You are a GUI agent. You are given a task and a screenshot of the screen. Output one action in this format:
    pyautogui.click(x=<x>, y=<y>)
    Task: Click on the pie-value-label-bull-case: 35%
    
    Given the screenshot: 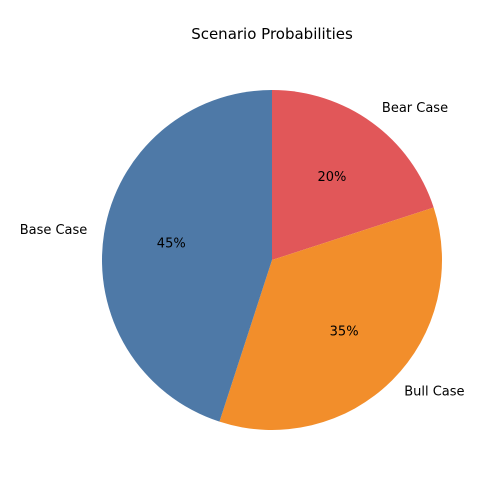 What is the action you would take?
    pyautogui.click(x=344, y=332)
    